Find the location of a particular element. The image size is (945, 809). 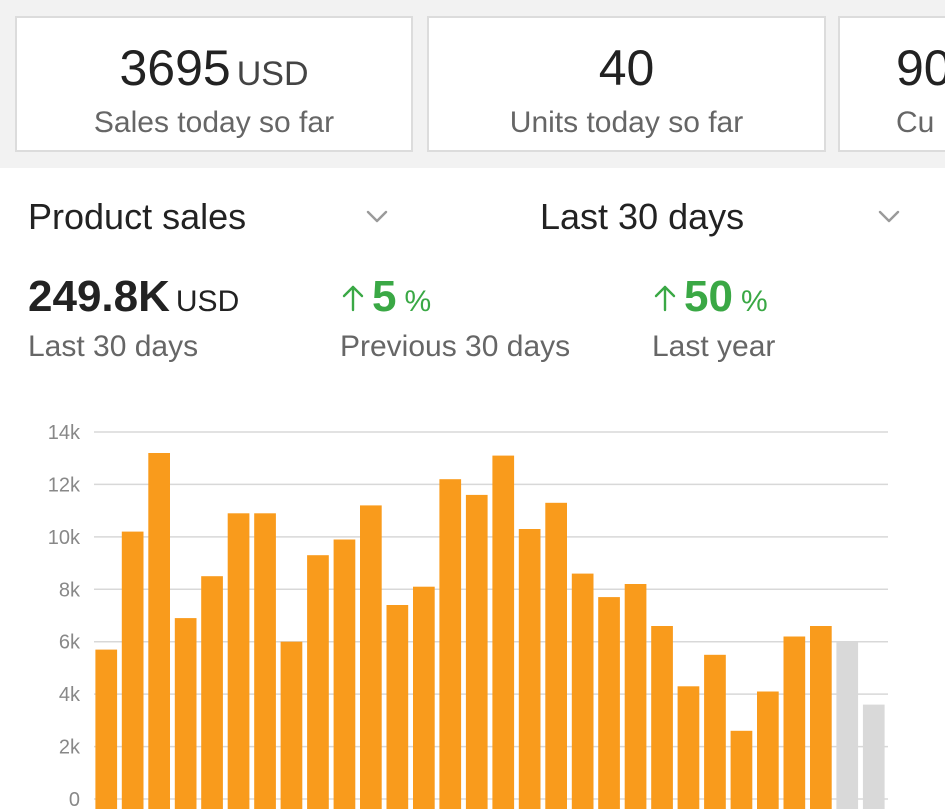

kpi-label: Cu is located at coordinates (915, 122).